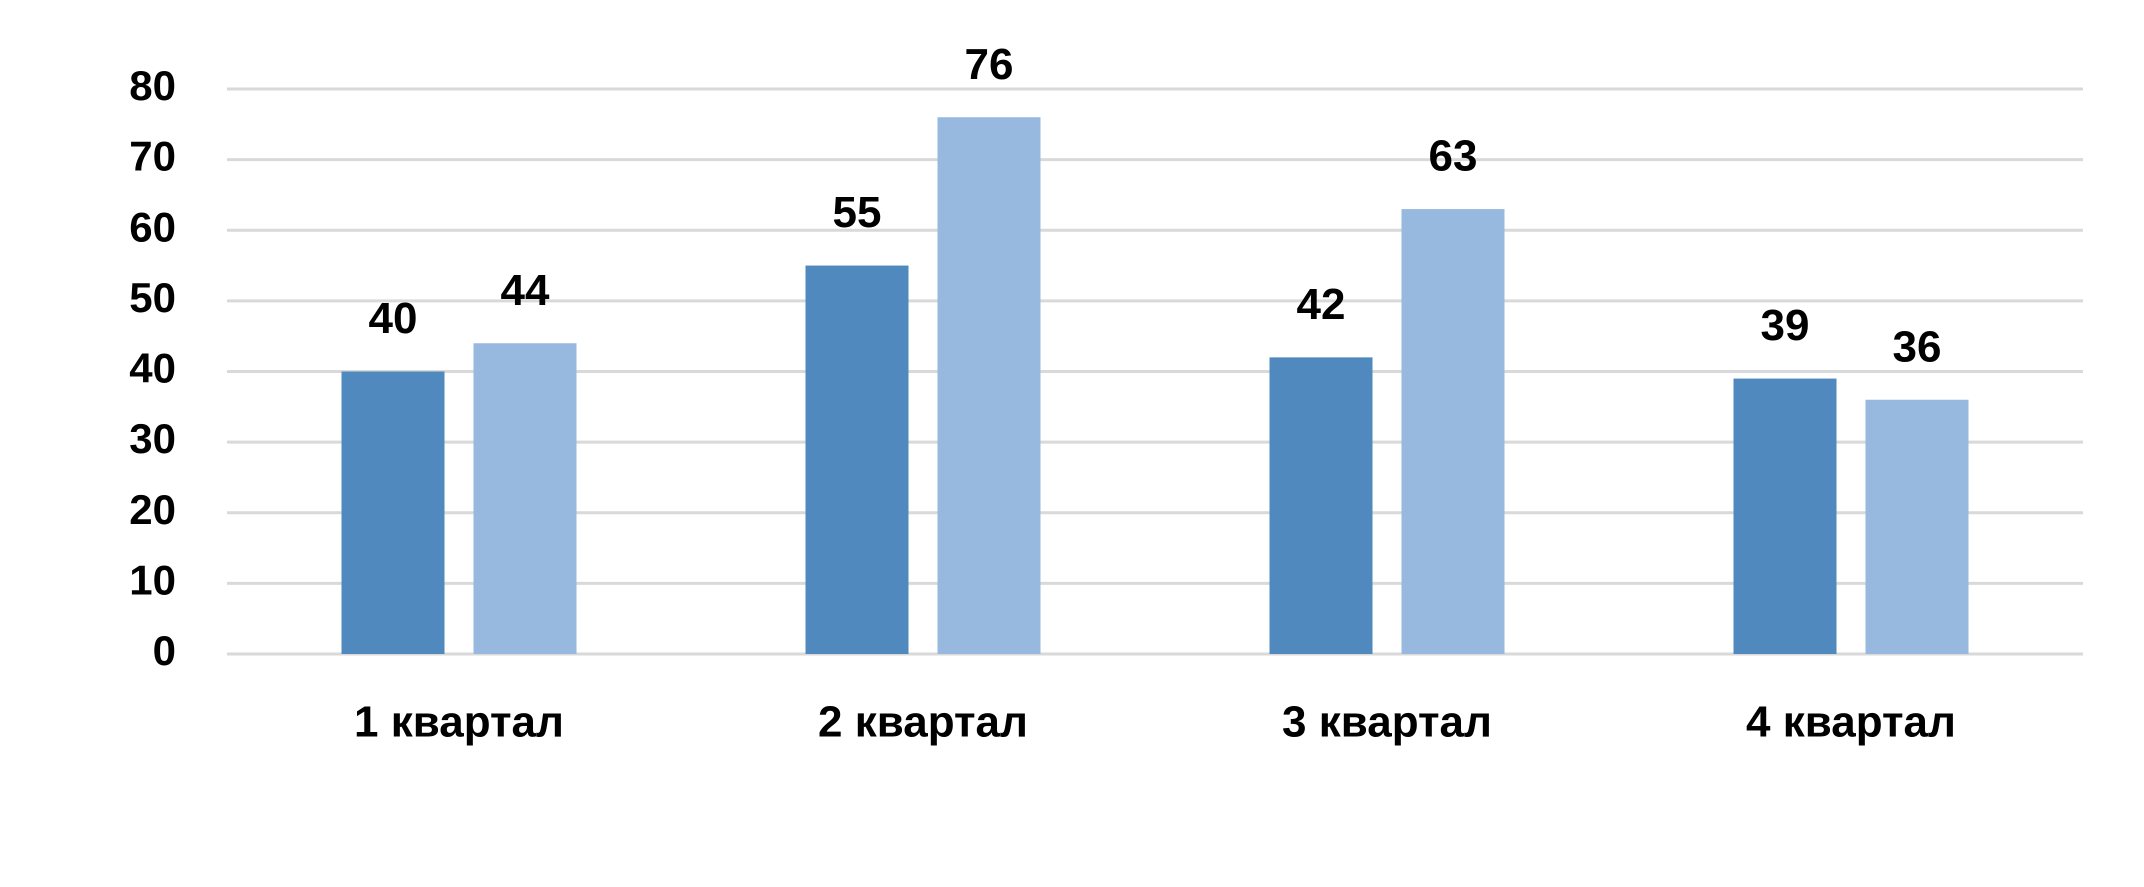 The width and height of the screenshot is (2144, 887). Describe the element at coordinates (393, 318) in the screenshot. I see `data-label: 40` at that location.